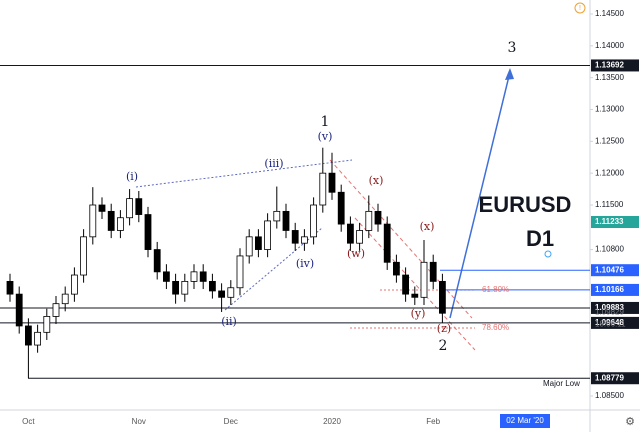  What do you see at coordinates (495, 327) in the screenshot?
I see `fib-label: 78.60%` at bounding box center [495, 327].